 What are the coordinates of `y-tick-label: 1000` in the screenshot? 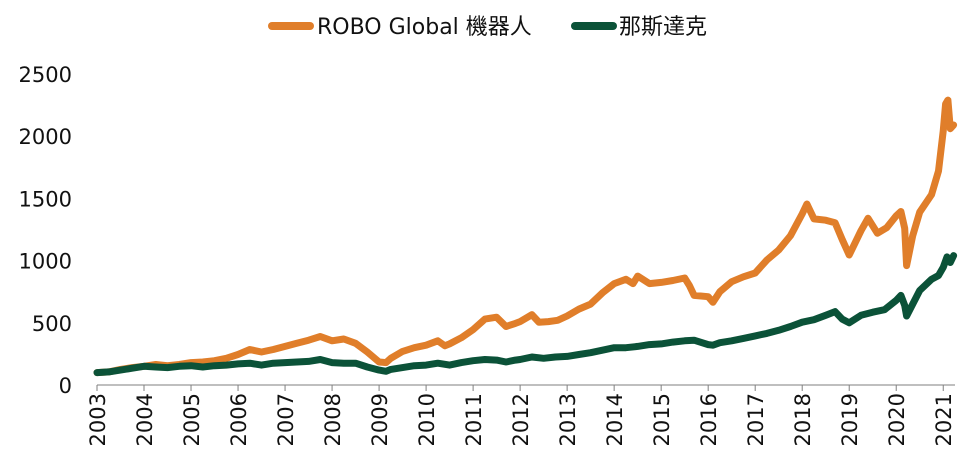 It's located at (45, 262).